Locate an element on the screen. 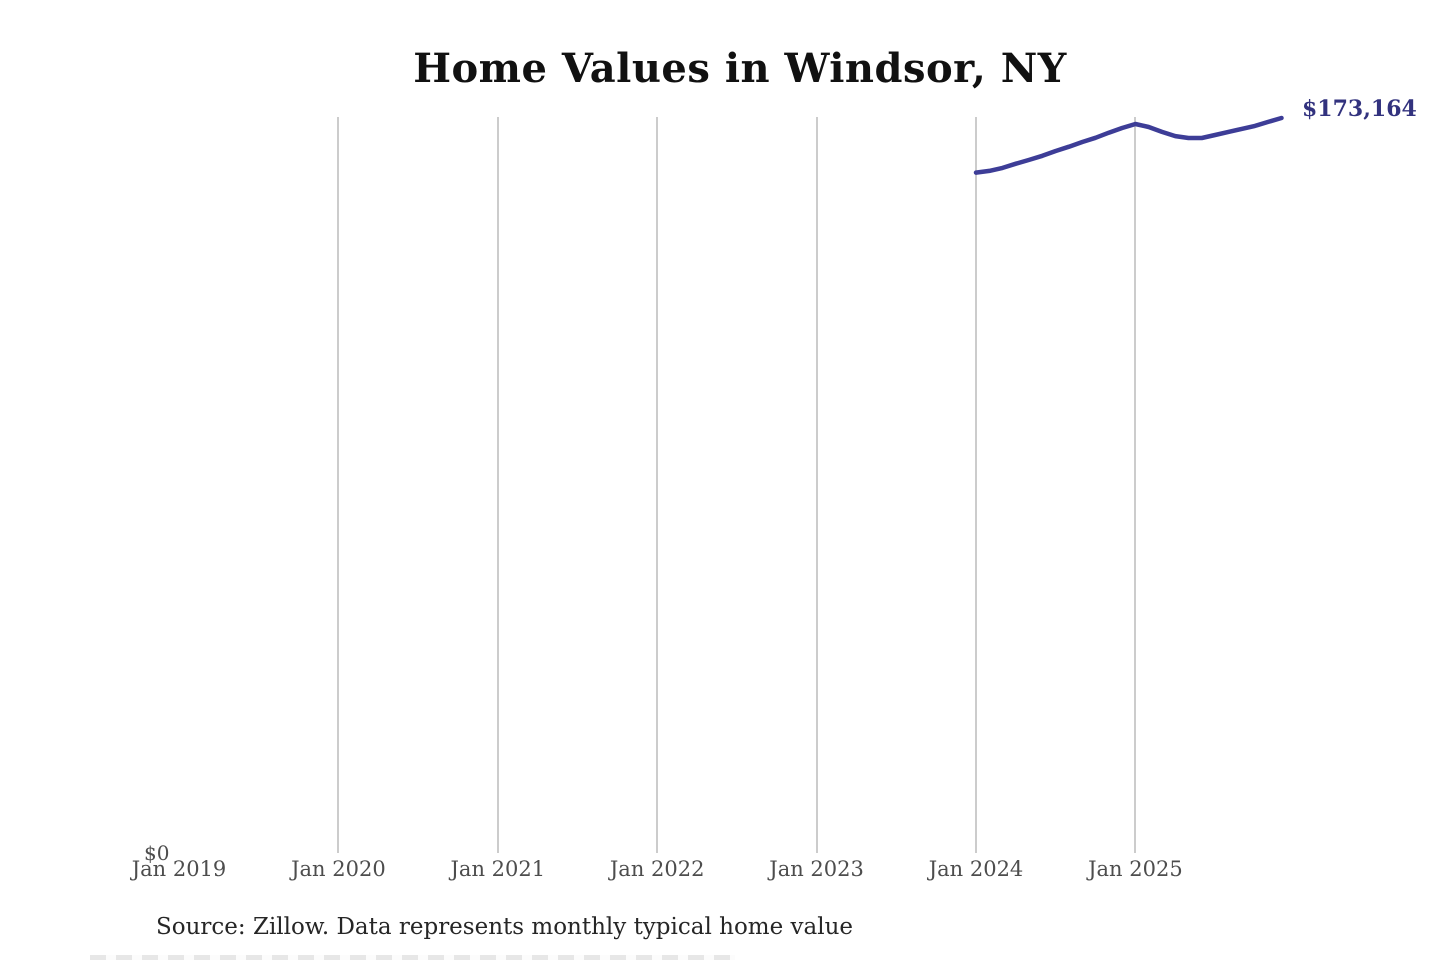  x-axis-label: Jan 2020 is located at coordinates (338, 869).